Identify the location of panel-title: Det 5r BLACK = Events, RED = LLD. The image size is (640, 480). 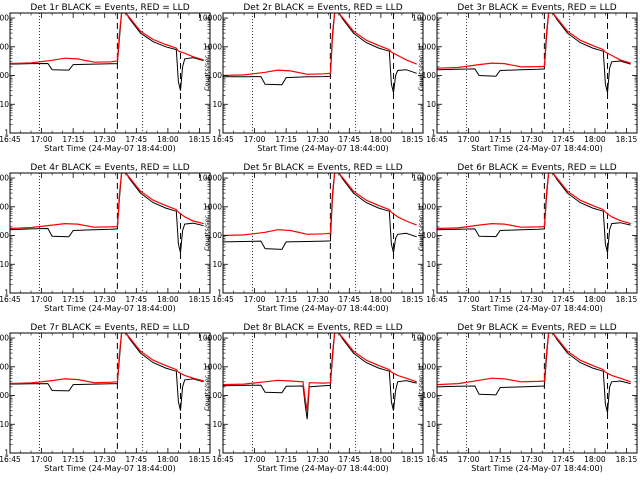
(322, 168).